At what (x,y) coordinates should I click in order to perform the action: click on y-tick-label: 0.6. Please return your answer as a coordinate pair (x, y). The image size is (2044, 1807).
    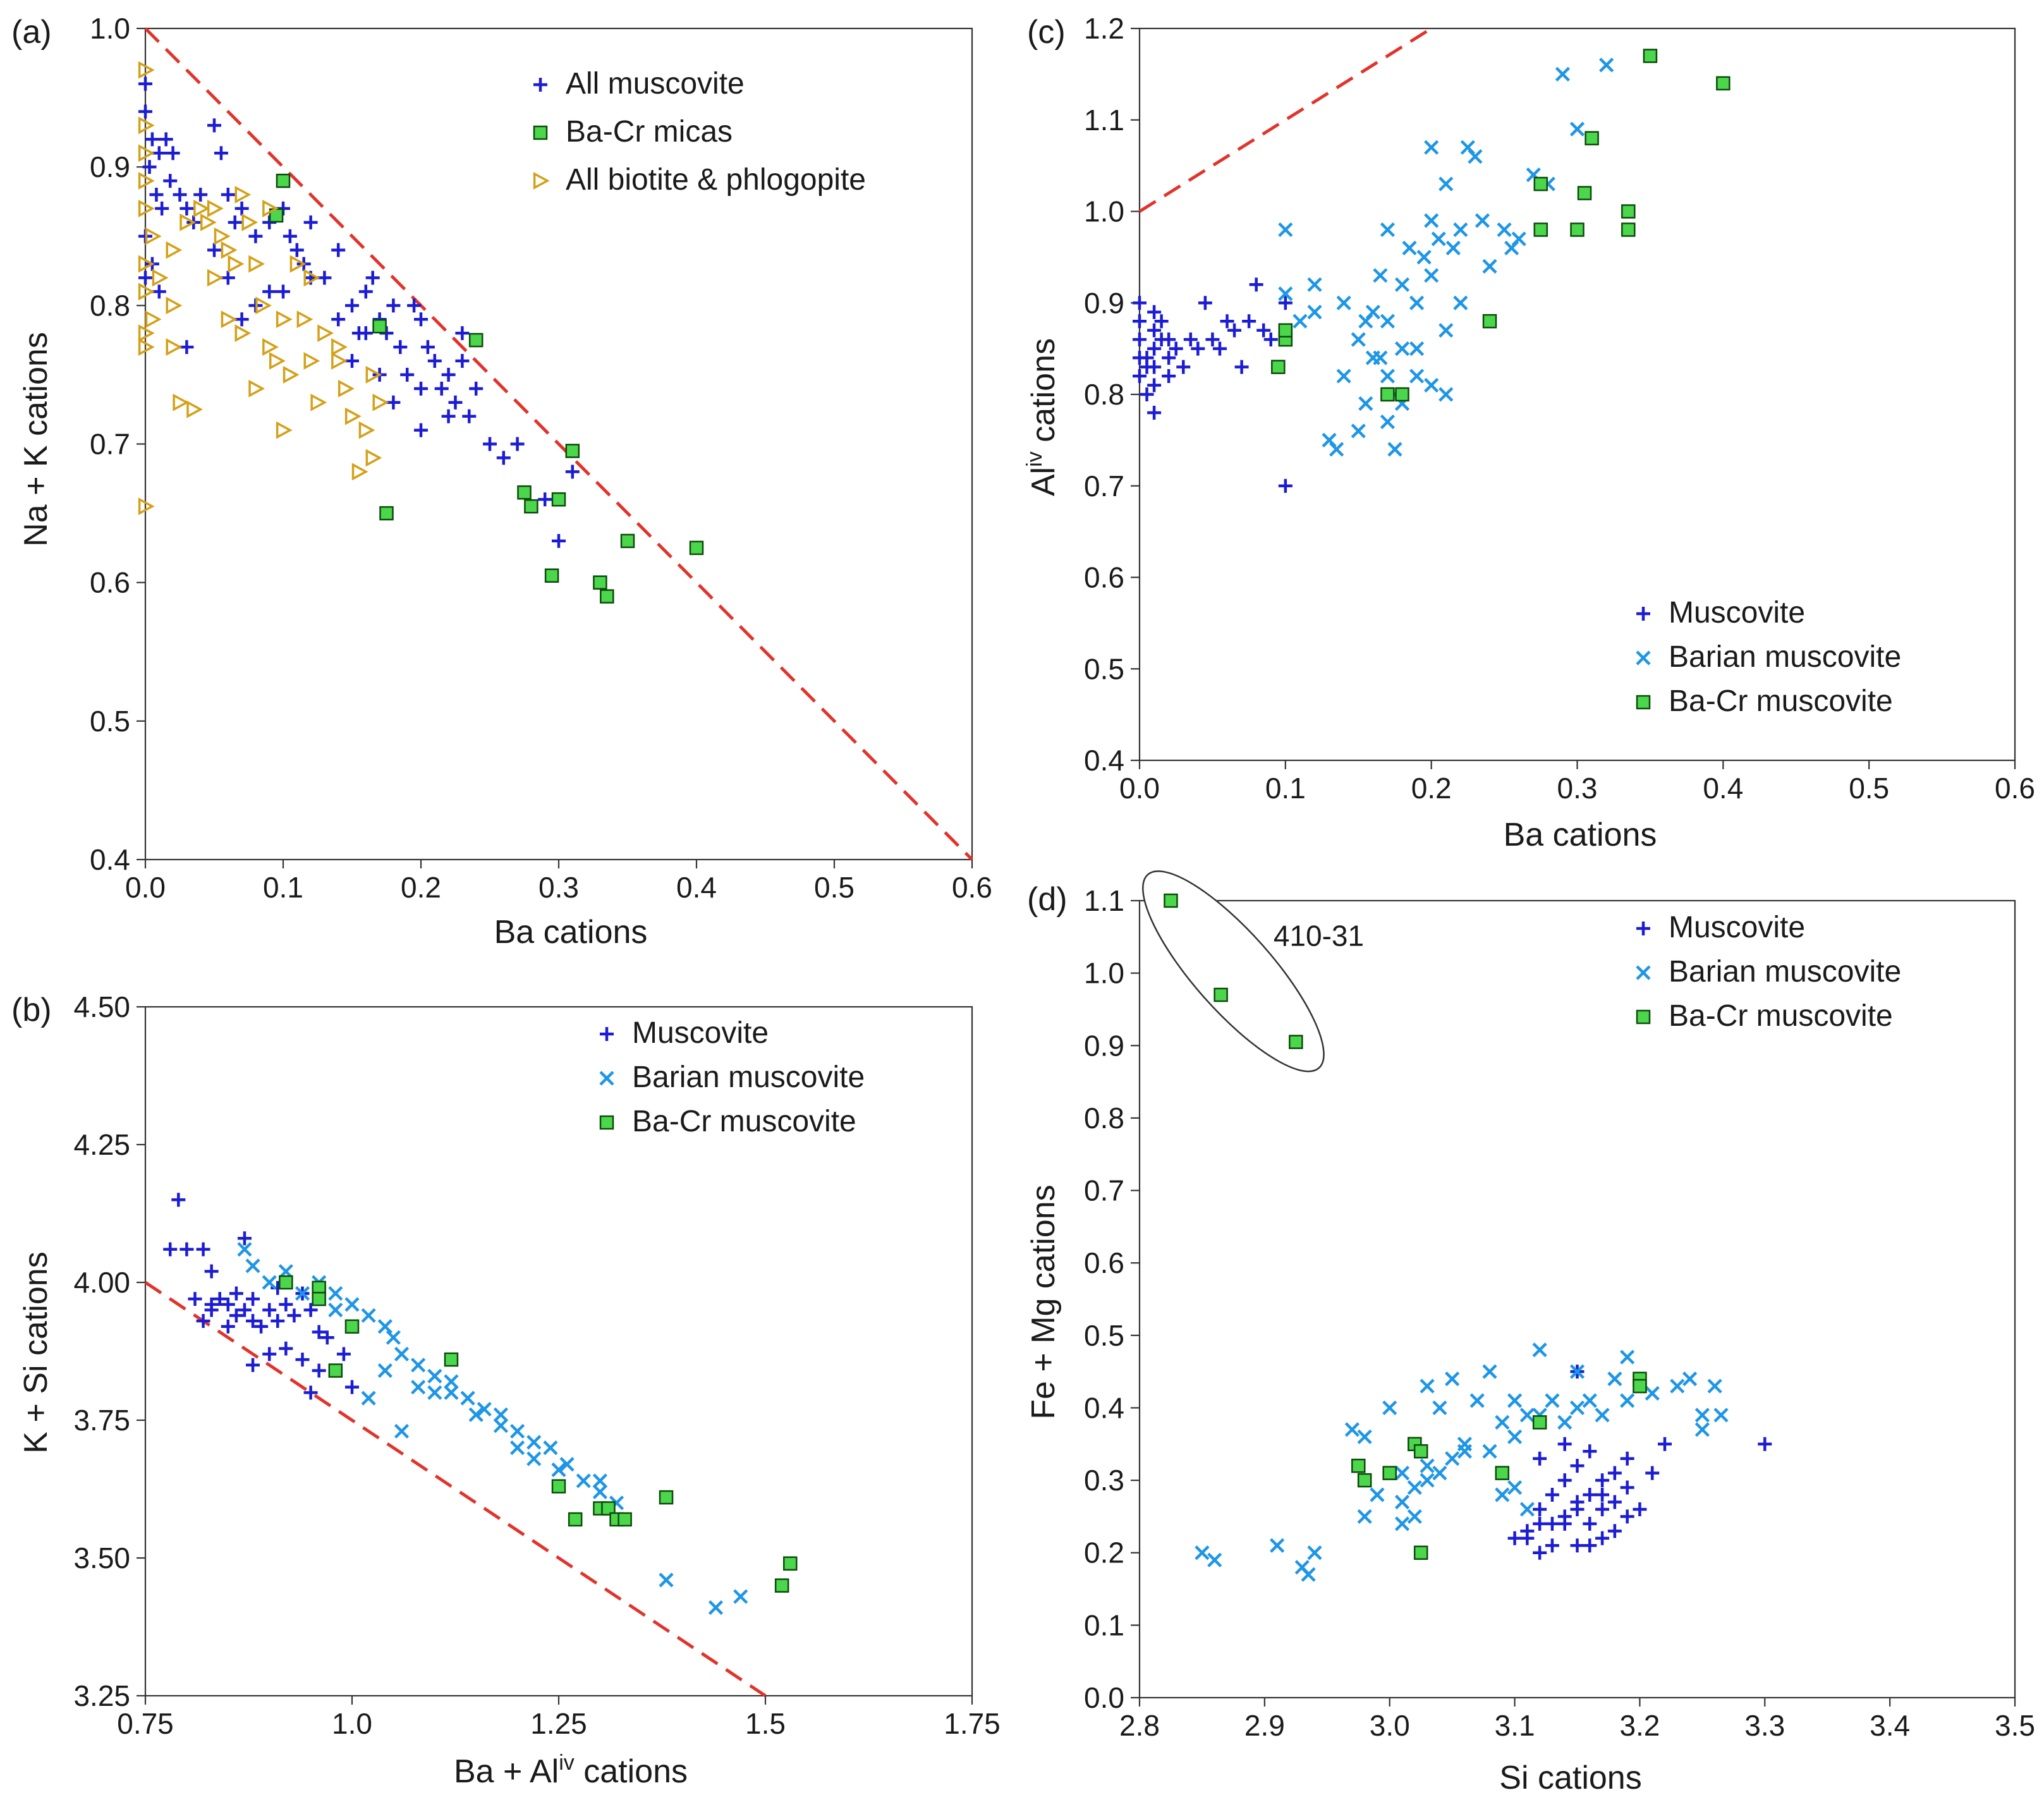
    Looking at the image, I should click on (1104, 577).